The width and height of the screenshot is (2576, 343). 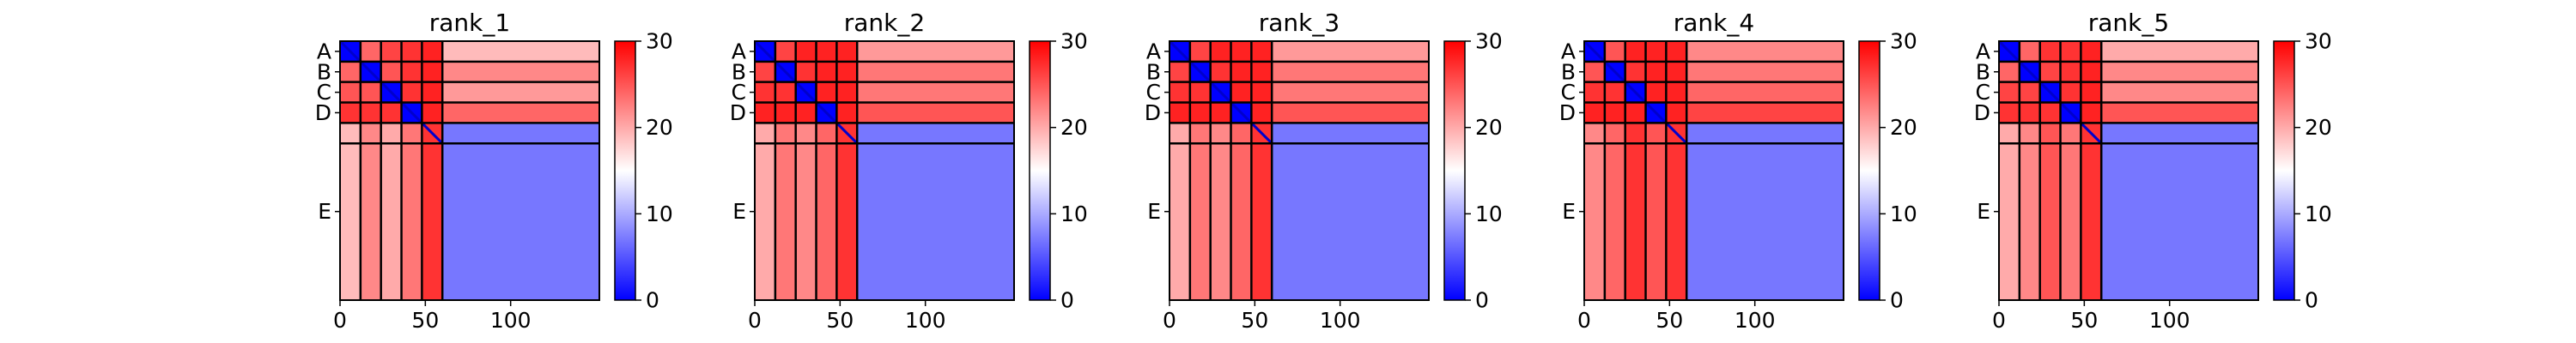 What do you see at coordinates (1299, 23) in the screenshot?
I see `panel-title: rank_3` at bounding box center [1299, 23].